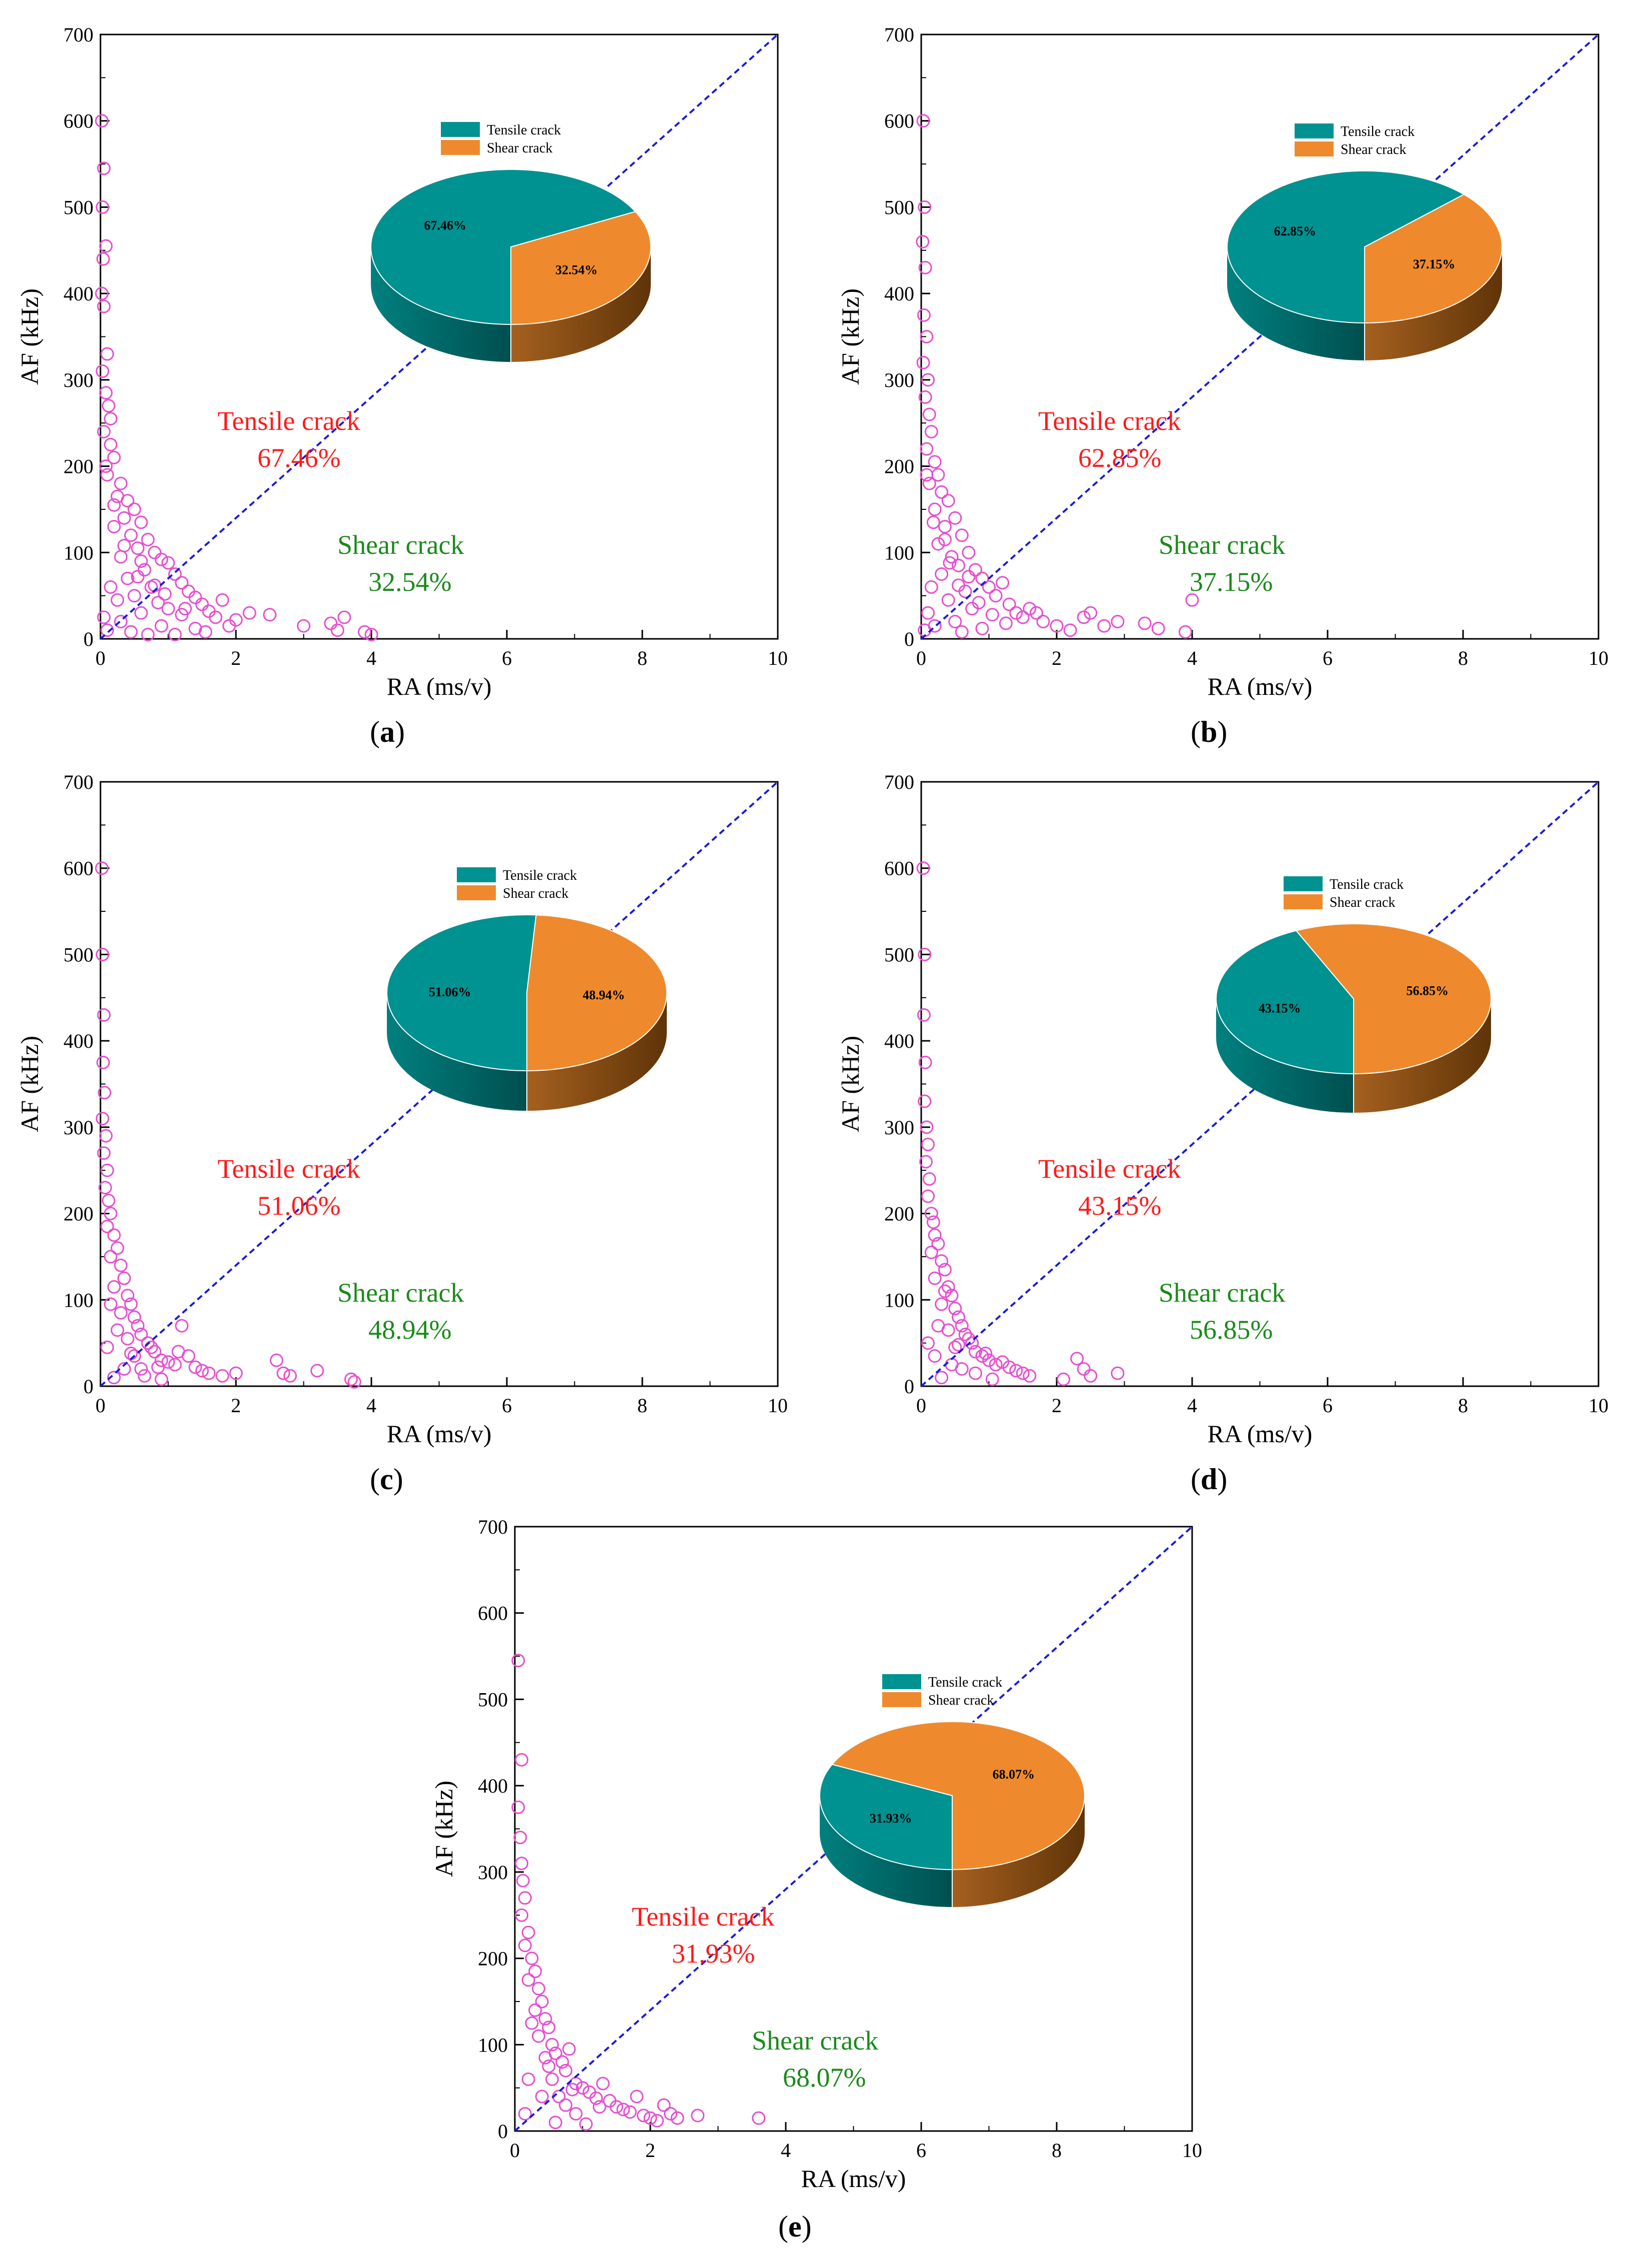 This screenshot has height=2268, width=1629. I want to click on pie-sides-d, so click(1353, 1056).